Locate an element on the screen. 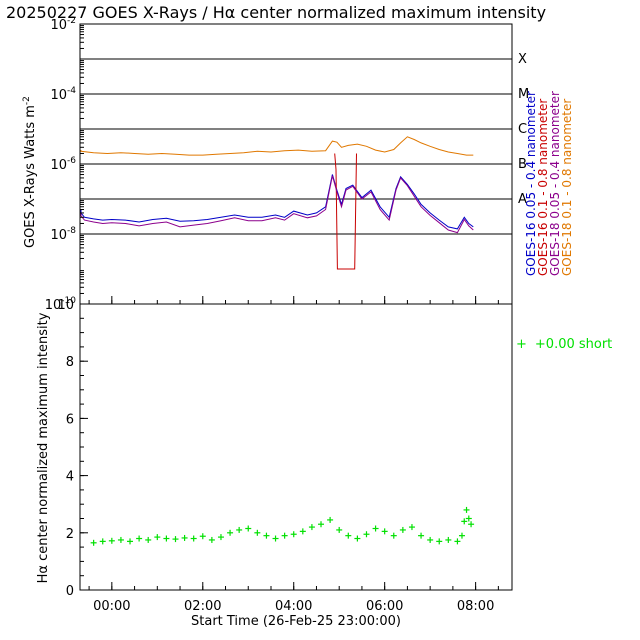 The image size is (640, 640). halpha-x-tick-label: 06:00 is located at coordinates (384, 606).